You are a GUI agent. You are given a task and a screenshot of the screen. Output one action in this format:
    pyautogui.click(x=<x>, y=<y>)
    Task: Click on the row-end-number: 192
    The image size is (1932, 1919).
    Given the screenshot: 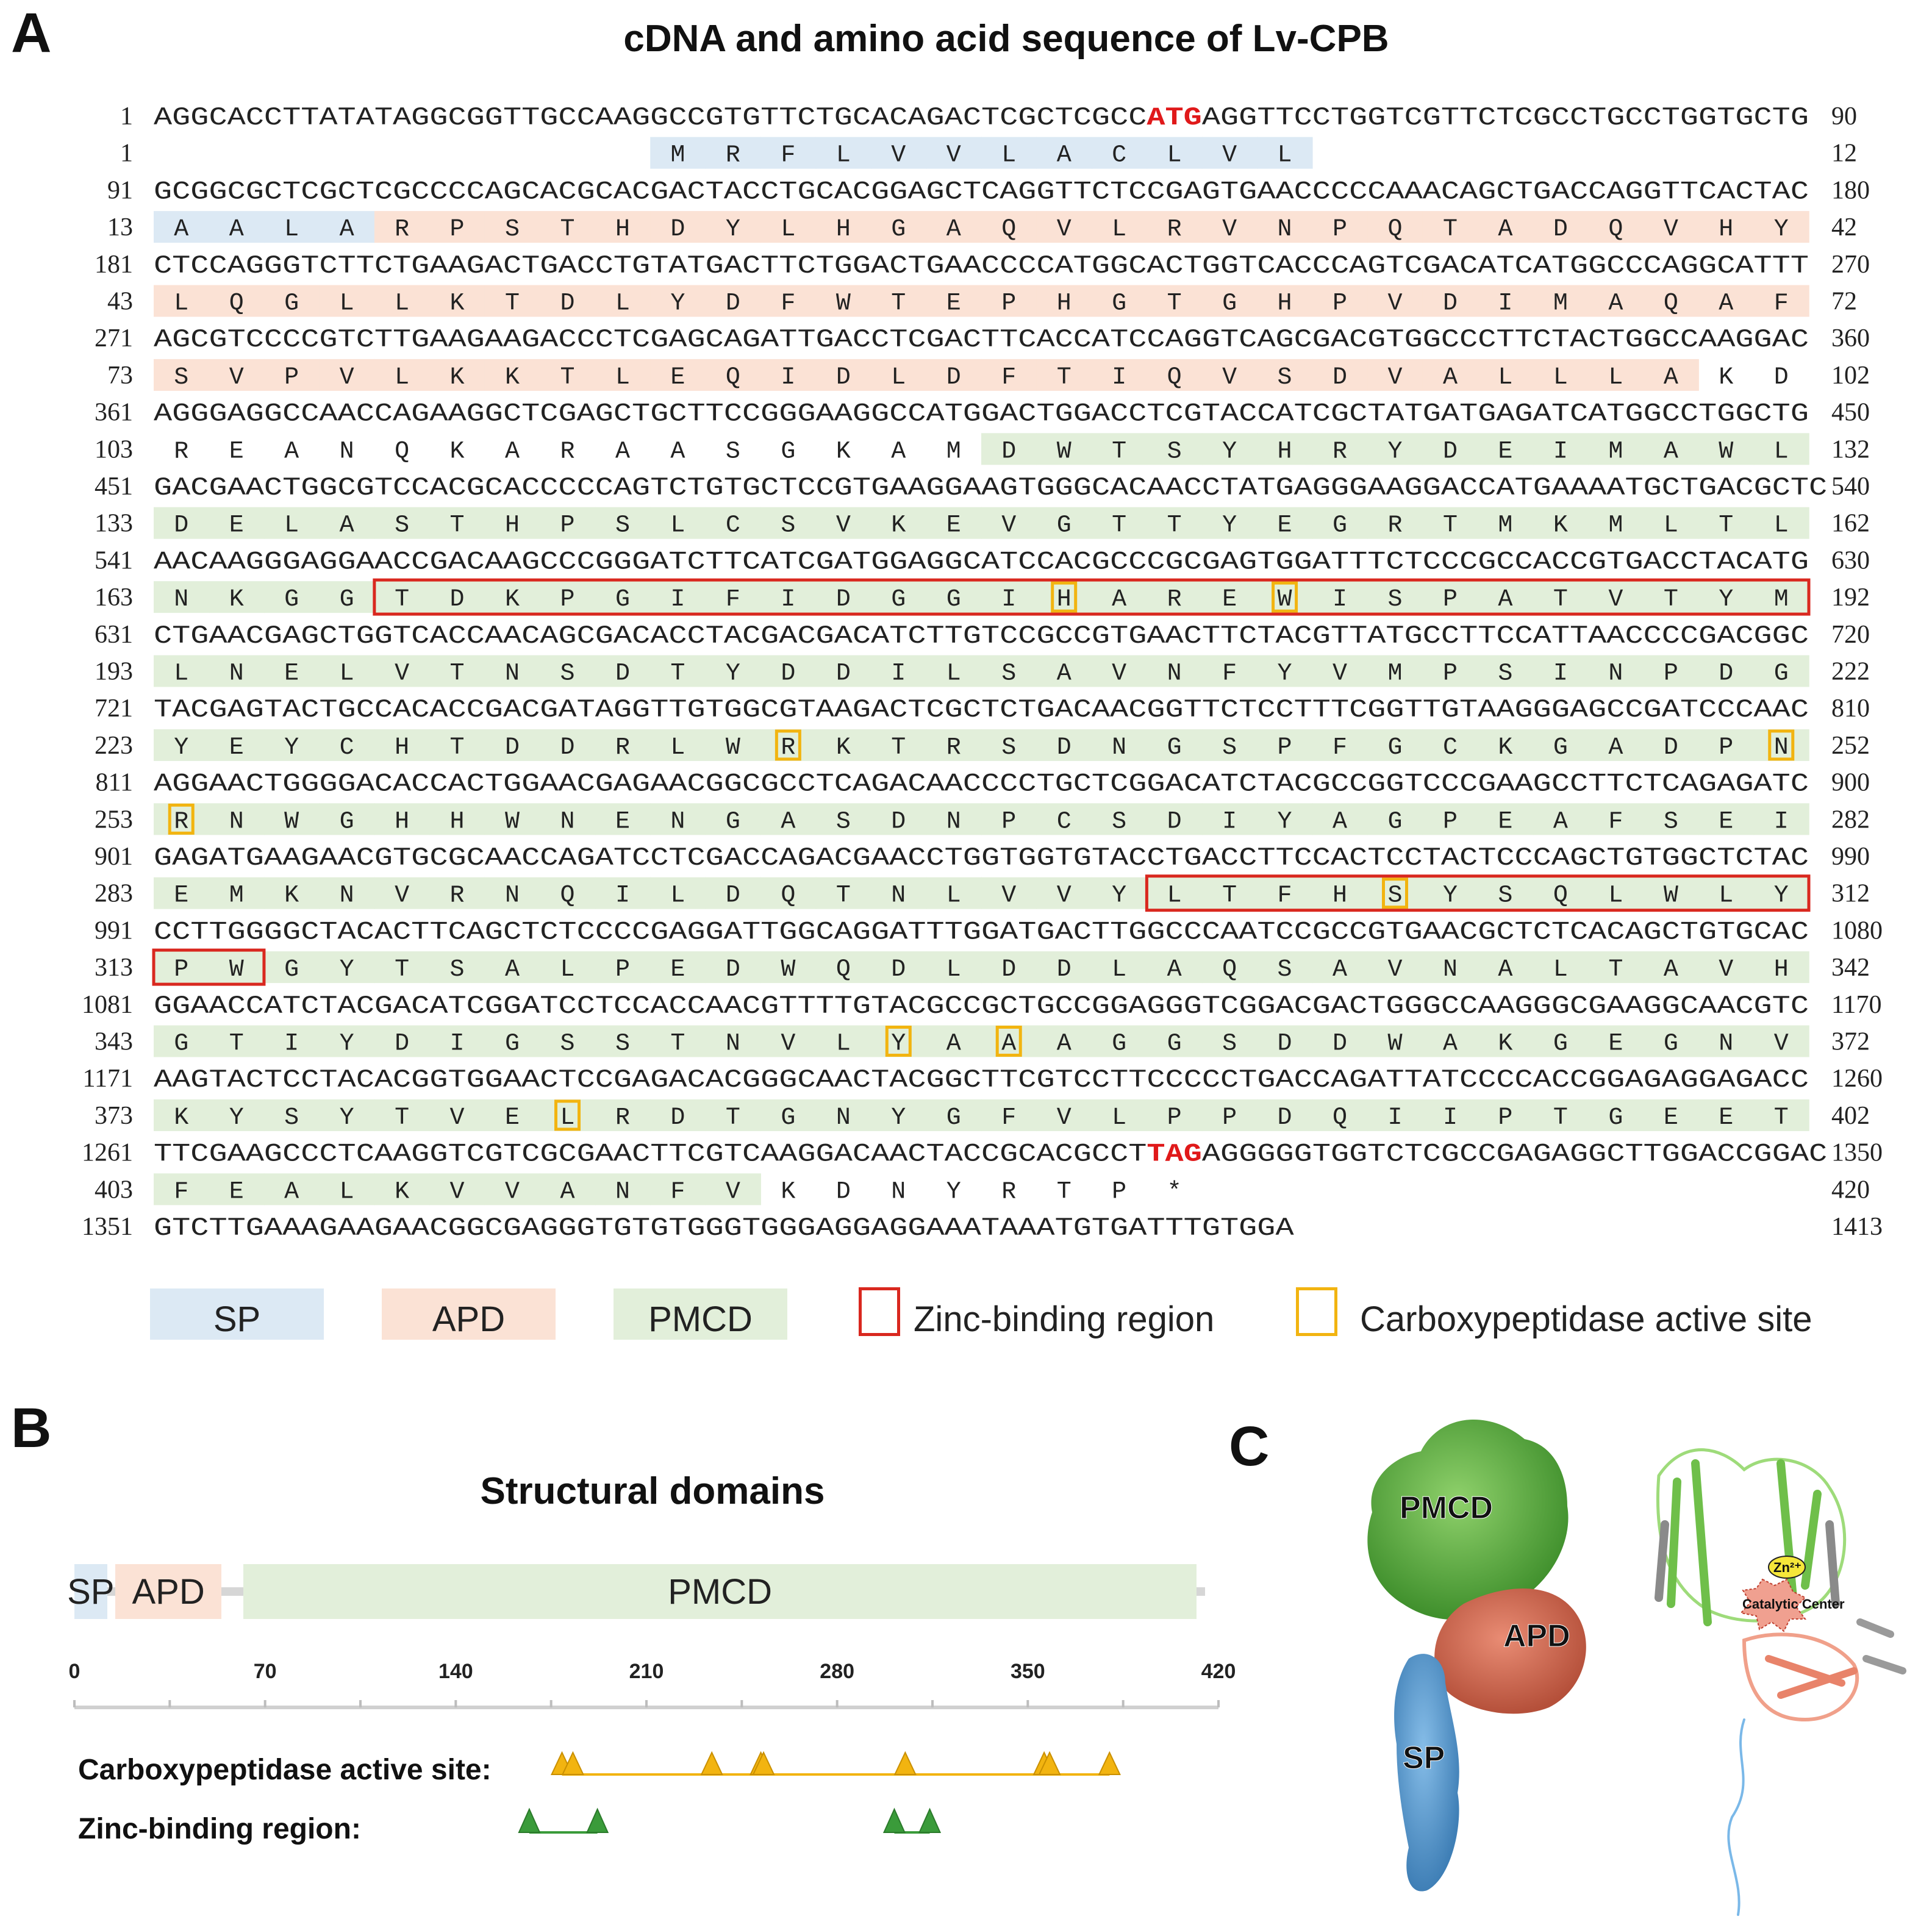 What is the action you would take?
    pyautogui.click(x=1850, y=598)
    